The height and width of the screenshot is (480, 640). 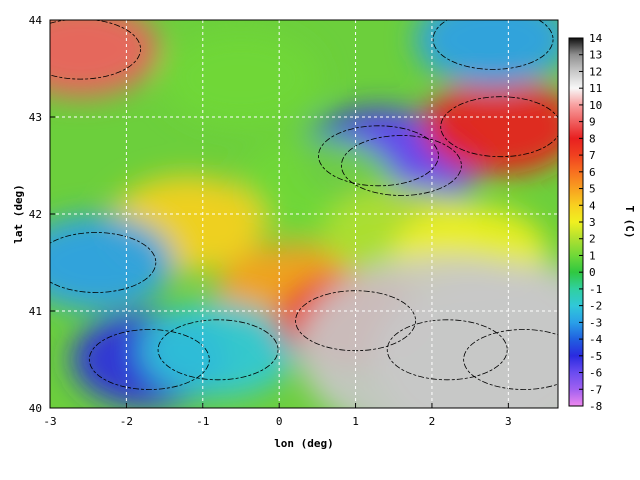 What do you see at coordinates (592, 222) in the screenshot?
I see `colorbar-tick-label: 3` at bounding box center [592, 222].